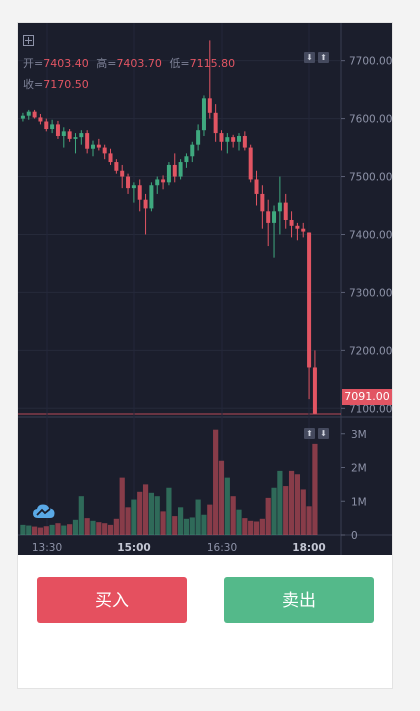 The image size is (420, 711). What do you see at coordinates (66, 84) in the screenshot?
I see `close-value: 7170.50` at bounding box center [66, 84].